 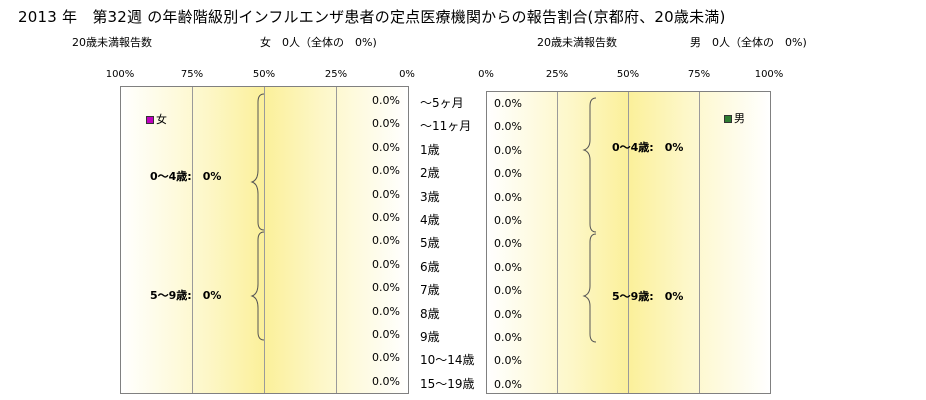 I want to click on male-legend: 男, so click(x=734, y=118).